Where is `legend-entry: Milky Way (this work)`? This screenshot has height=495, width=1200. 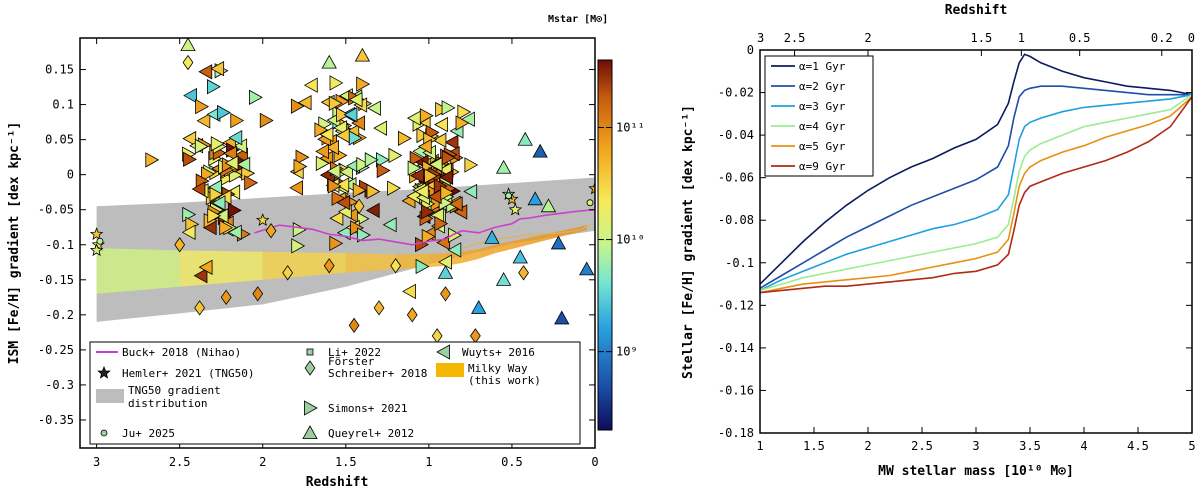 legend-entry: Milky Way (this work) is located at coordinates (488, 374).